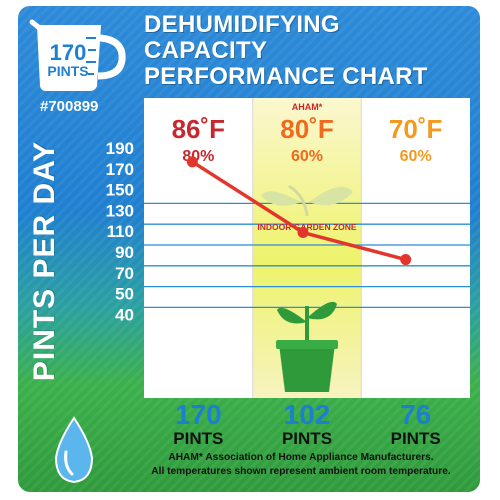 The image size is (500, 500). What do you see at coordinates (124, 294) in the screenshot?
I see `y-tick-label: 50` at bounding box center [124, 294].